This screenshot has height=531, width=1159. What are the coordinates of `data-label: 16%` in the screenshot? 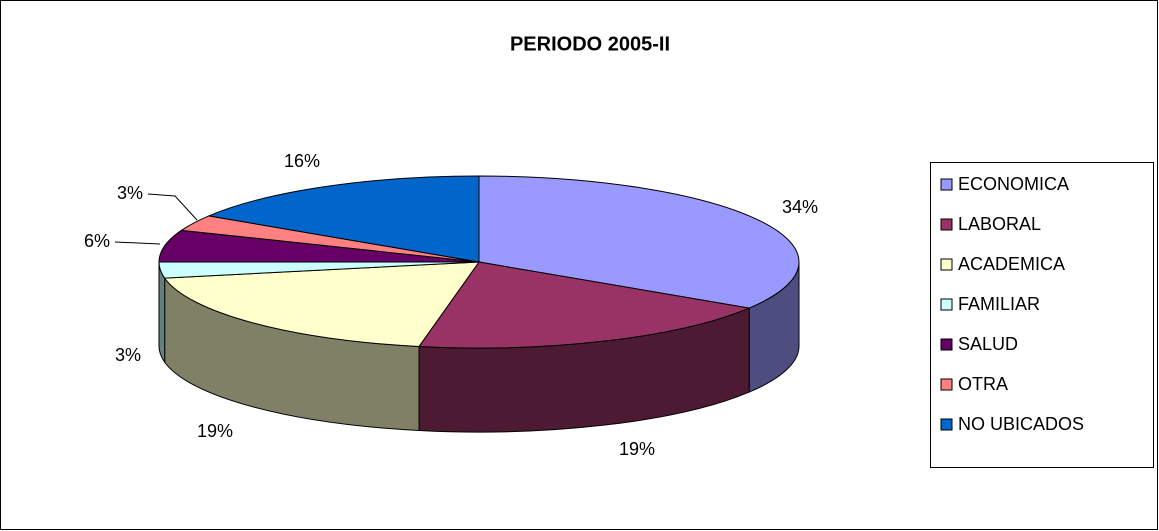 It's located at (302, 161).